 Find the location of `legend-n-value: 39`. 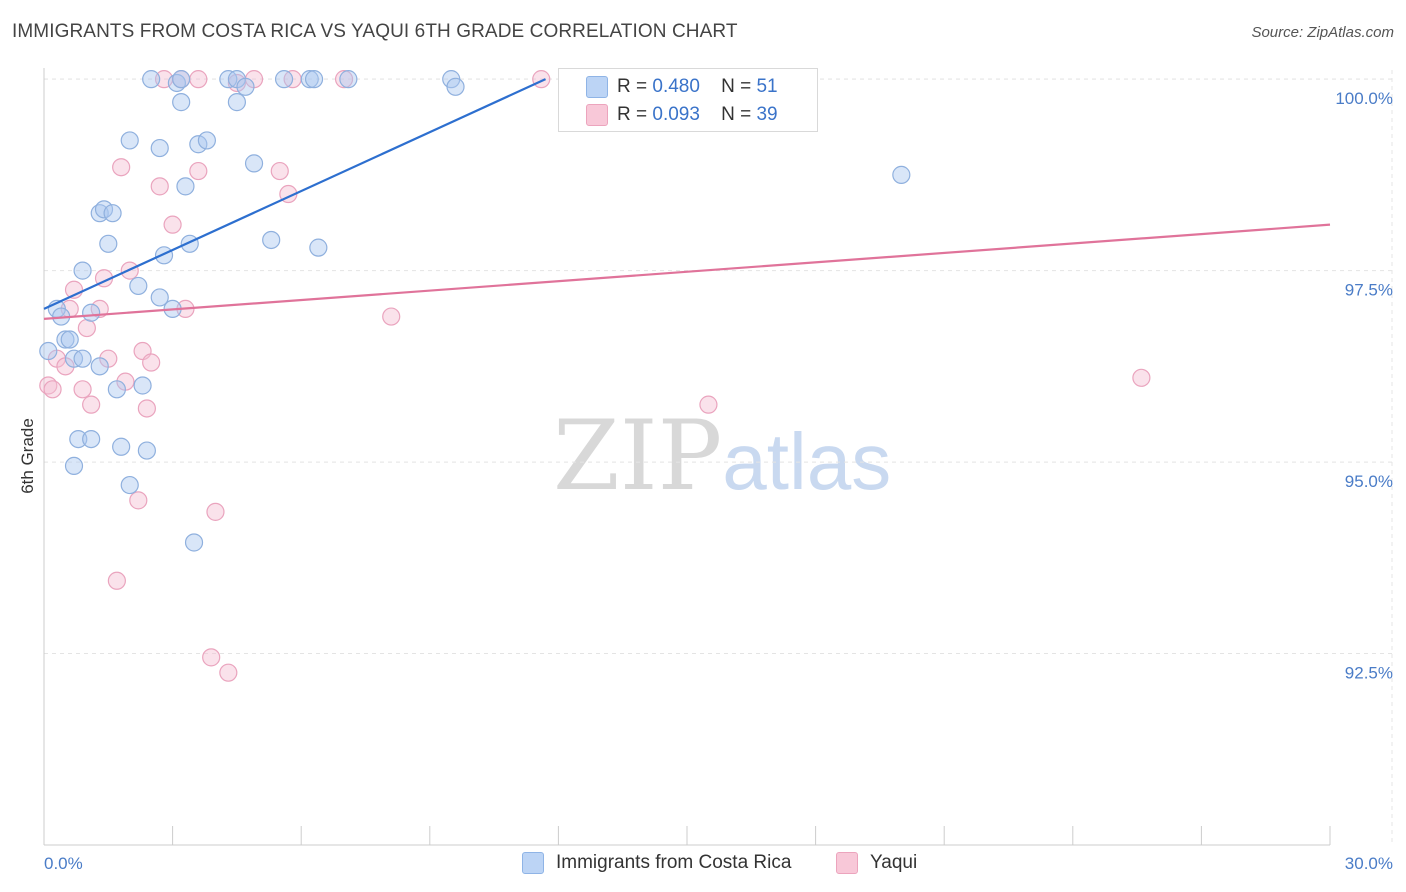

legend-n-value: 39 is located at coordinates (767, 114).